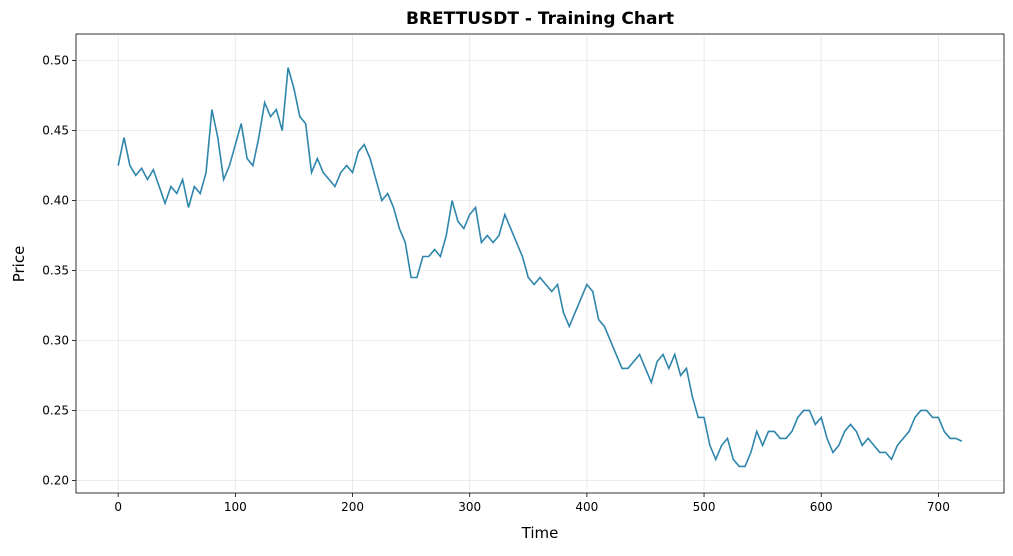  Describe the element at coordinates (235, 507) in the screenshot. I see `x-tick-label: 100` at that location.